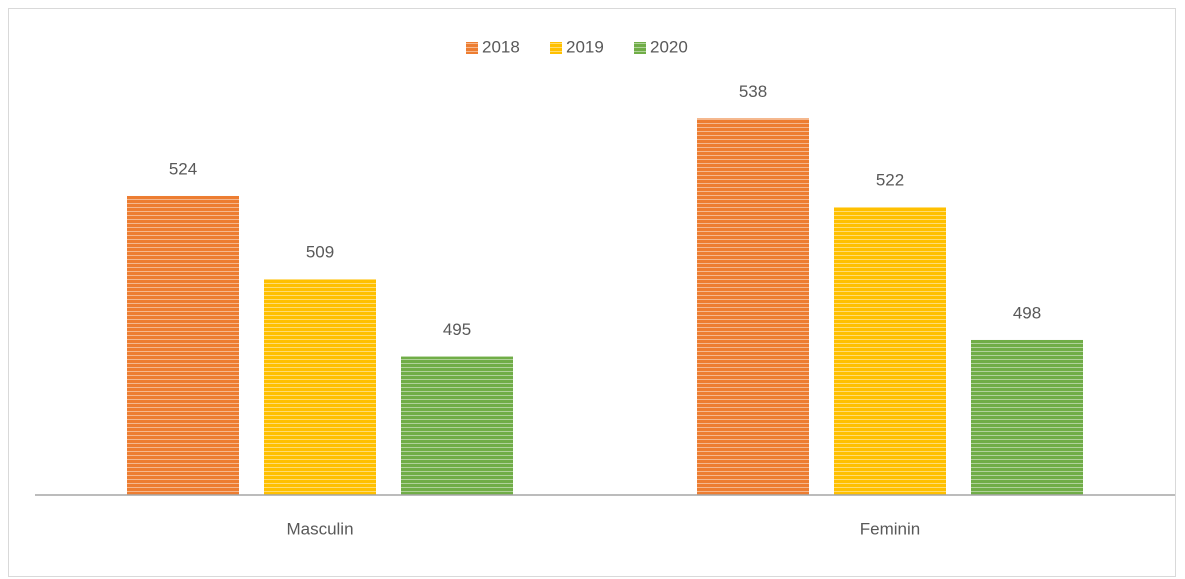 This screenshot has width=1185, height=579. I want to click on data-label: 538, so click(753, 91).